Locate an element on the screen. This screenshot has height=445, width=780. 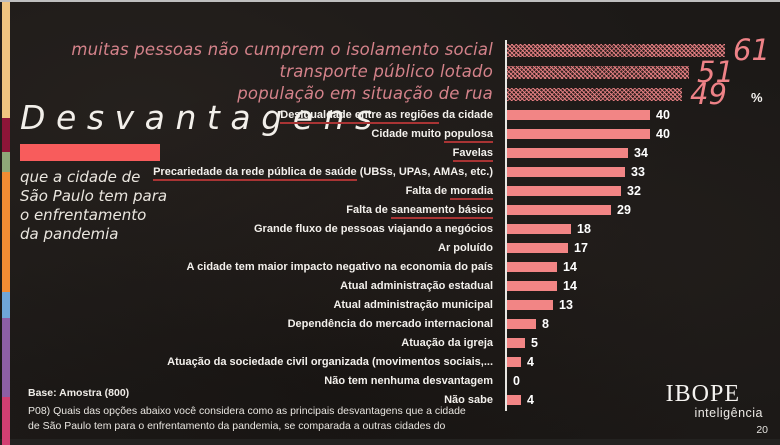
bar-row: transporte público lotado 51 is located at coordinates (390, 72).